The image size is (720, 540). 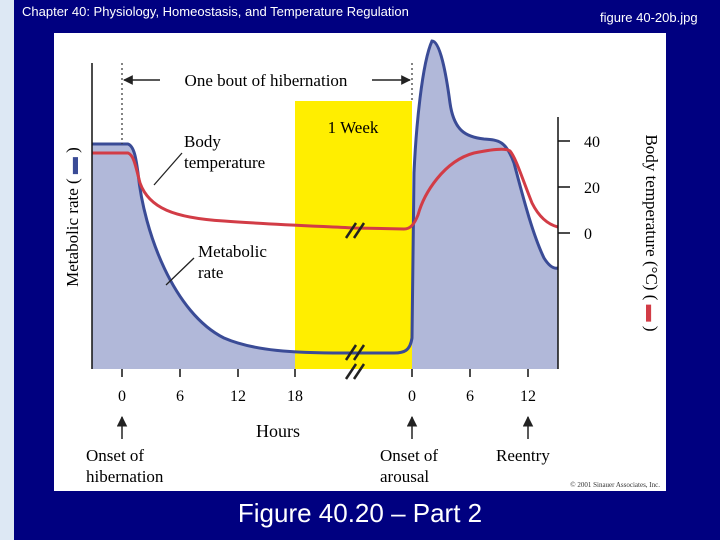 I want to click on left-axis-label-group: Metabolic rate ( ▬ ), so click(x=72, y=217).